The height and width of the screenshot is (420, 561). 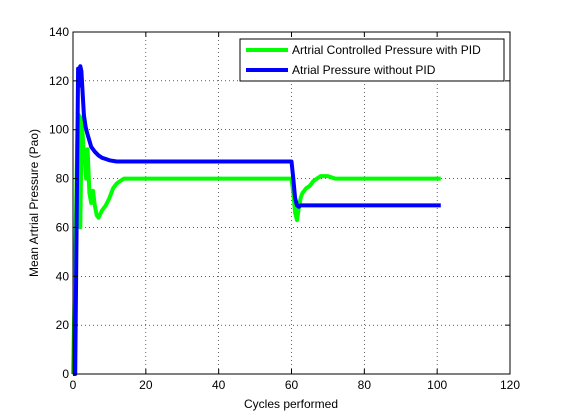 I want to click on y-tick-label: 120, so click(x=59, y=81).